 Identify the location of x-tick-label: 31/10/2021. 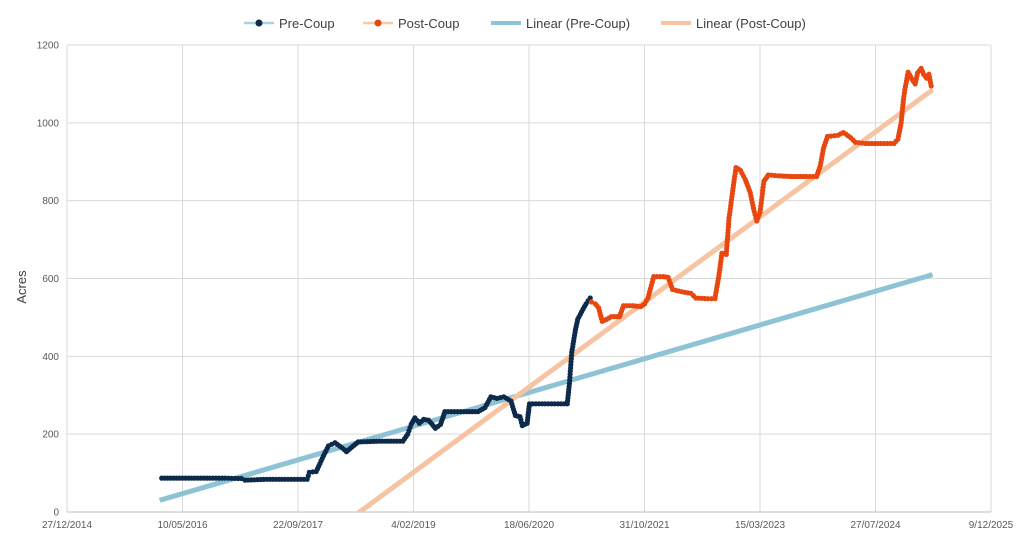
(644, 525).